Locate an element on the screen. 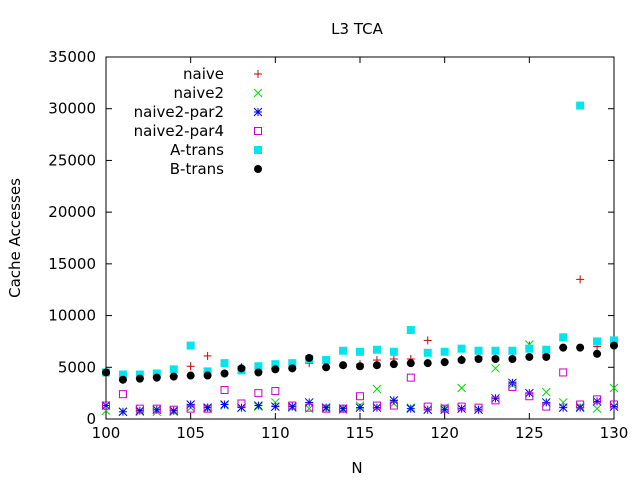  legend-marker-naive2-par2 is located at coordinates (258, 112).